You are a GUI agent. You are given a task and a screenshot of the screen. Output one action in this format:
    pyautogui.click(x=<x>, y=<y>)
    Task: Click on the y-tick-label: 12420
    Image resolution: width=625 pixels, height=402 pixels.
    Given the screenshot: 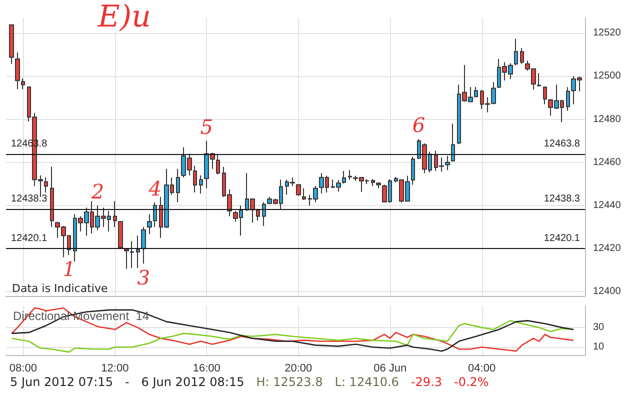 What is the action you would take?
    pyautogui.click(x=607, y=248)
    